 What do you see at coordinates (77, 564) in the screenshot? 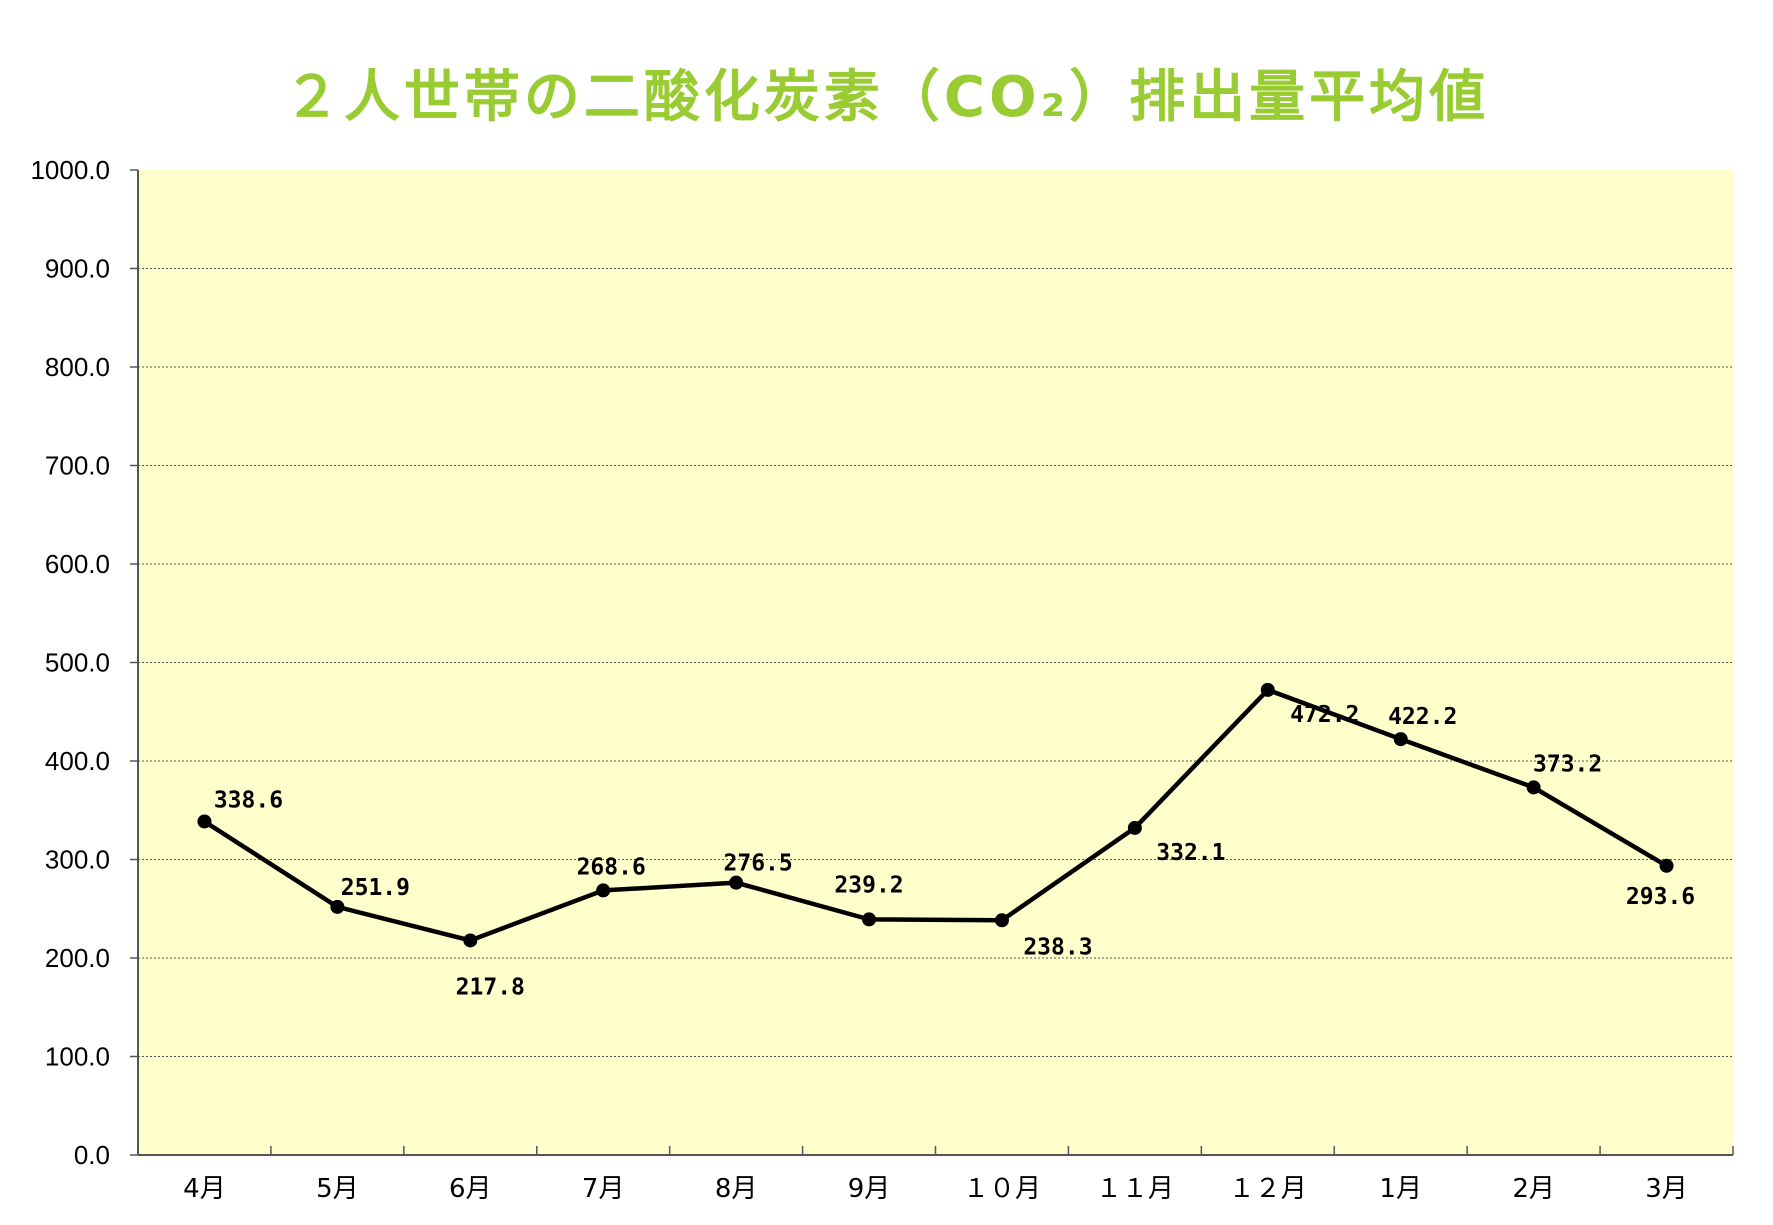
I see `y-tick-label: 600.0` at bounding box center [77, 564].